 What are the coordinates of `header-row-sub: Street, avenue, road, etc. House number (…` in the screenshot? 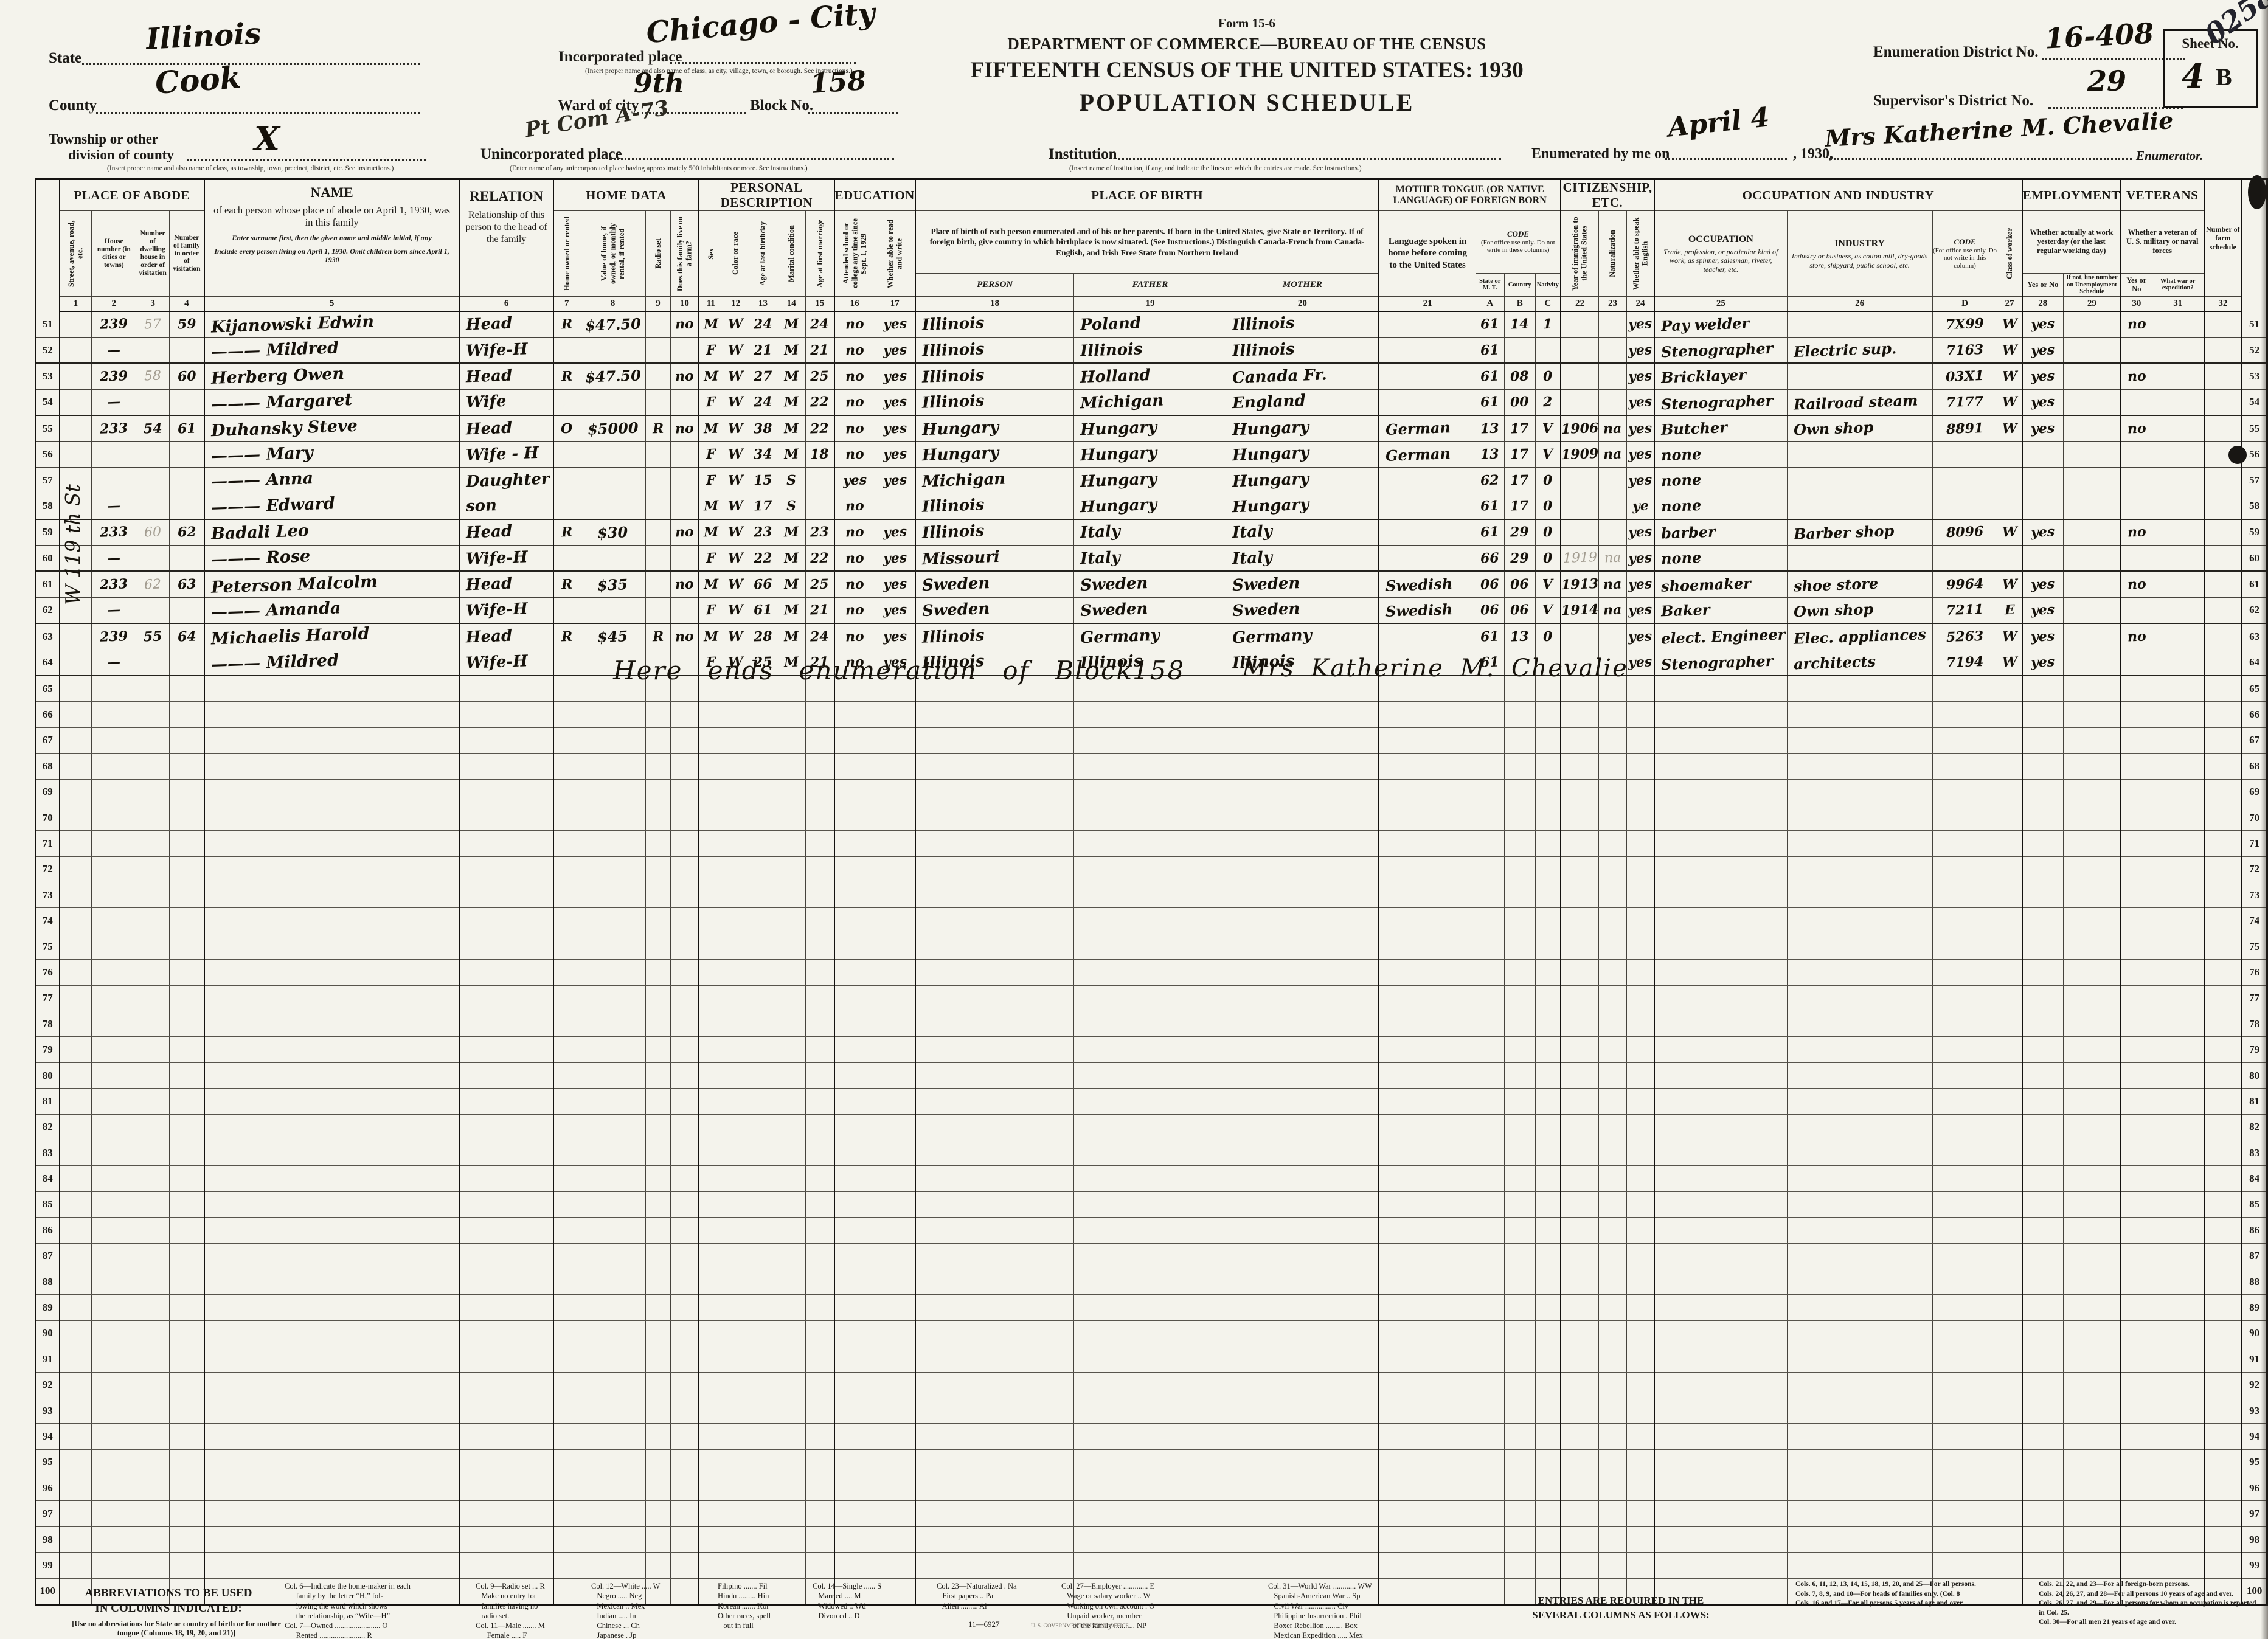 It's located at (1151, 253).